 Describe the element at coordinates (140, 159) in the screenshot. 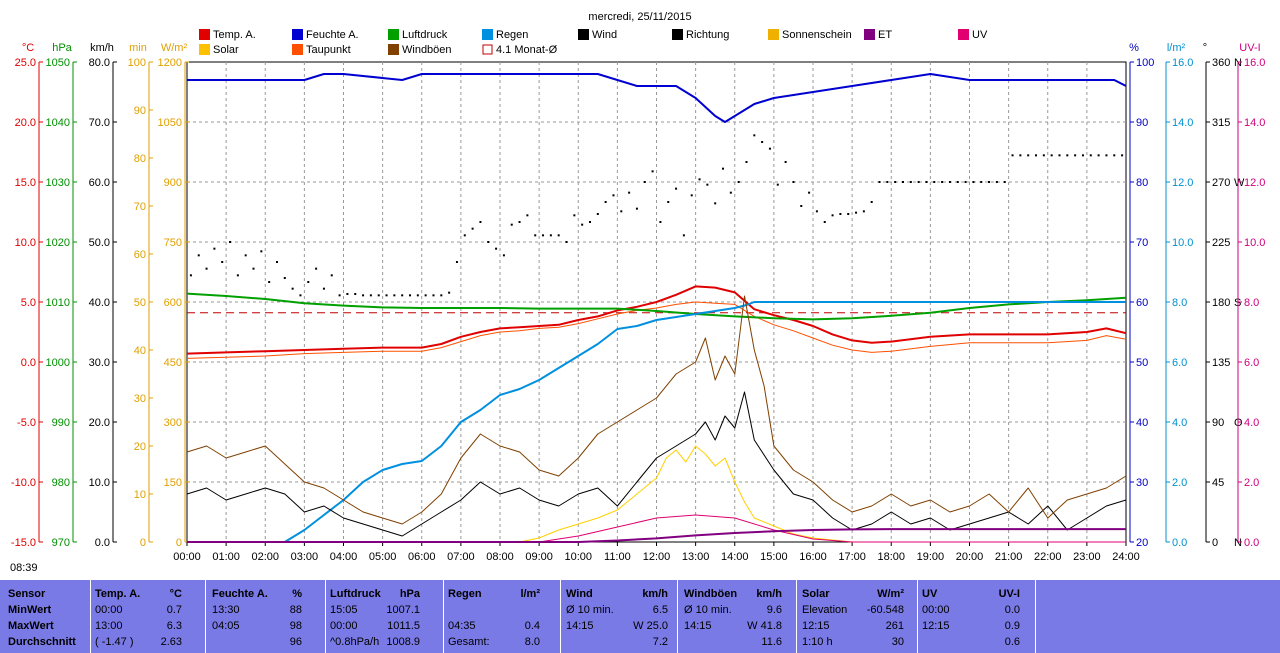

I see `sunmin-tick-label: 80` at that location.